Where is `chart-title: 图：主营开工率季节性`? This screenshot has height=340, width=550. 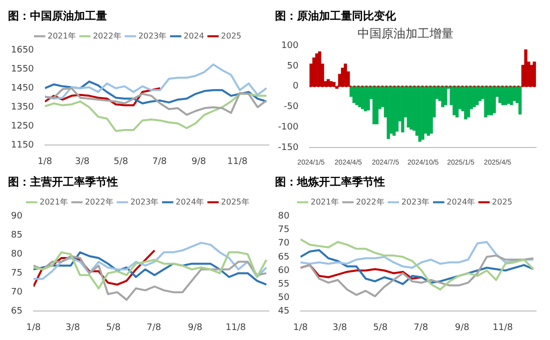
chart-title: 图：主营开工率季节性 is located at coordinates (63, 181).